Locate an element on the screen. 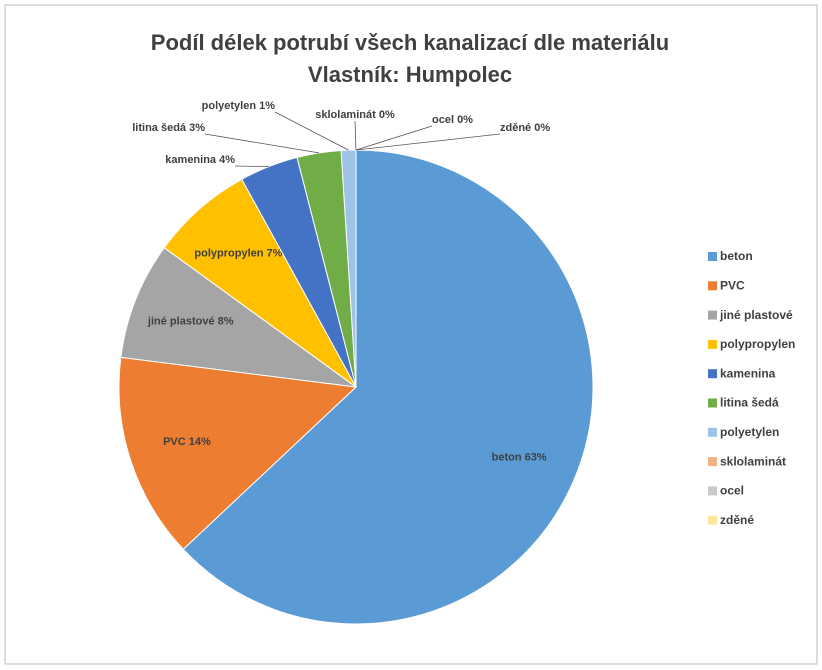  data-label: ocel 0% is located at coordinates (452, 120).